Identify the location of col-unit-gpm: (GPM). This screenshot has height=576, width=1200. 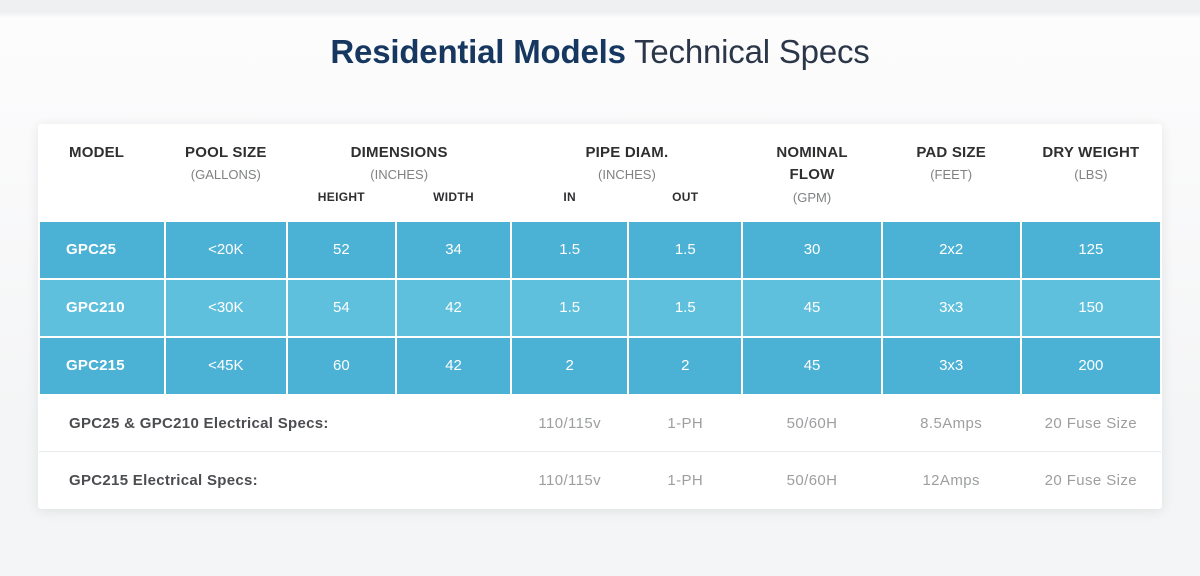
(812, 197).